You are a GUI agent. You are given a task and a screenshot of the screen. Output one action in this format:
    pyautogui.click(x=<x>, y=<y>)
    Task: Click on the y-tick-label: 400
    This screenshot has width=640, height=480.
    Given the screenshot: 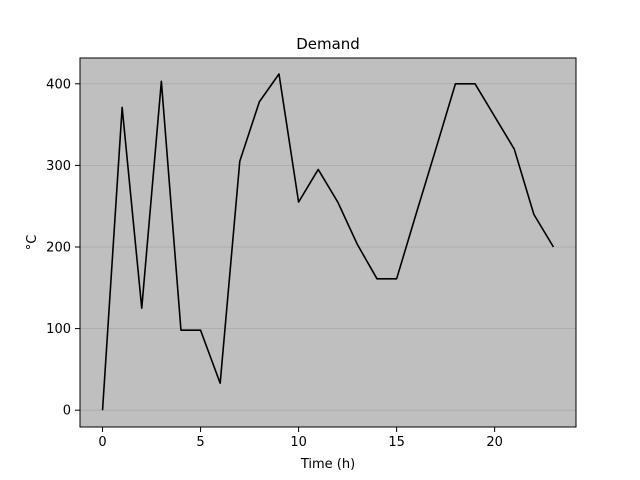 What is the action you would take?
    pyautogui.click(x=58, y=84)
    